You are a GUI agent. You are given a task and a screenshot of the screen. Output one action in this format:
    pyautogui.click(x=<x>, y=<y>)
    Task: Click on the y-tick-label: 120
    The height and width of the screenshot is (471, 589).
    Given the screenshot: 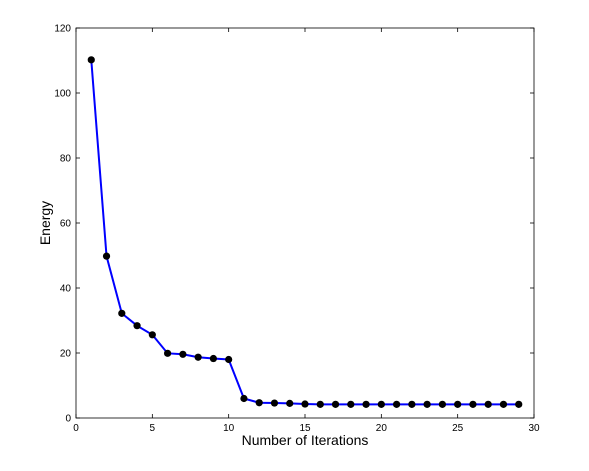 What is the action you would take?
    pyautogui.click(x=62, y=29)
    